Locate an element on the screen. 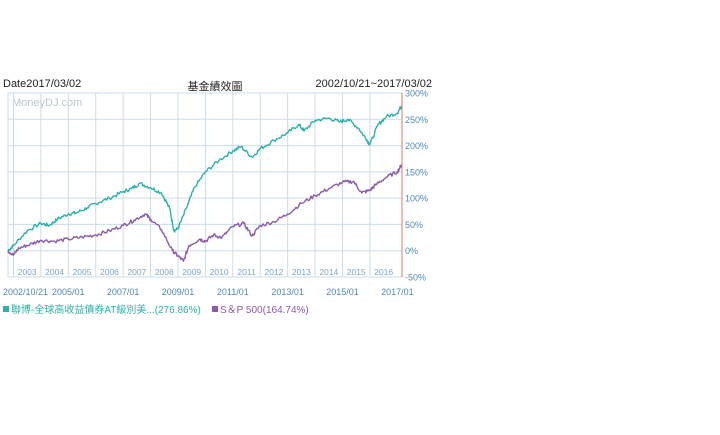 This screenshot has height=435, width=720. y-tick-label: -50% is located at coordinates (415, 278).